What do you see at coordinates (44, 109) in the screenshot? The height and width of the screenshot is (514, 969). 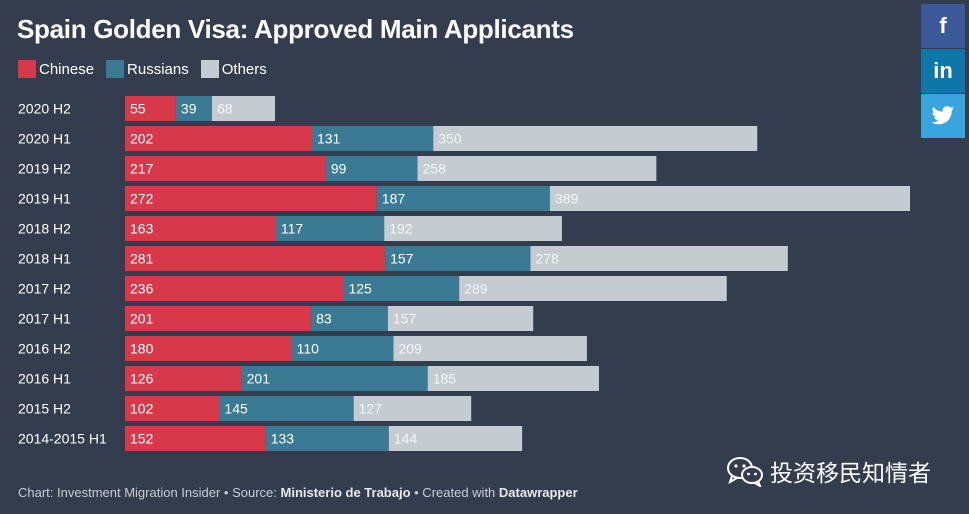 I see `category-label: 2020 H2` at bounding box center [44, 109].